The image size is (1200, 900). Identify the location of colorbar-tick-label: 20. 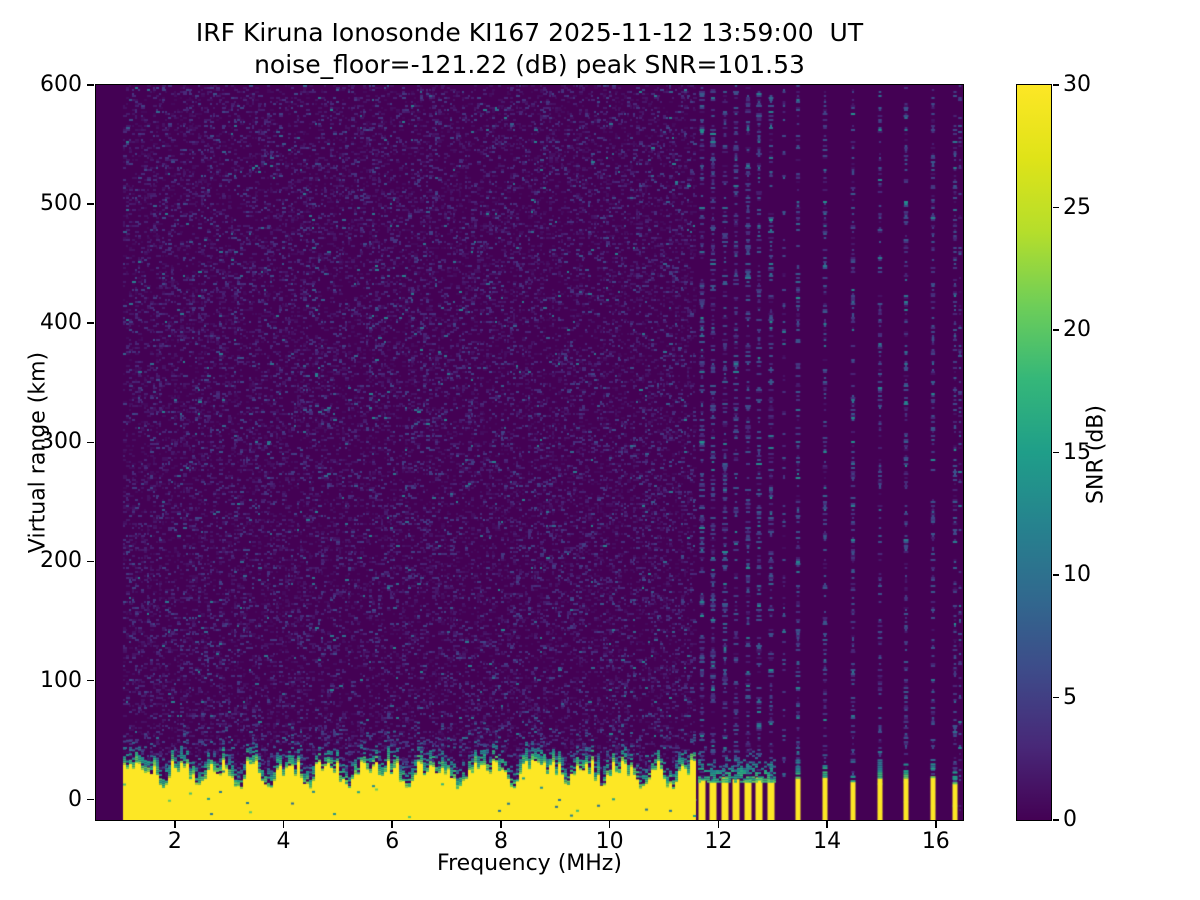
(1077, 329).